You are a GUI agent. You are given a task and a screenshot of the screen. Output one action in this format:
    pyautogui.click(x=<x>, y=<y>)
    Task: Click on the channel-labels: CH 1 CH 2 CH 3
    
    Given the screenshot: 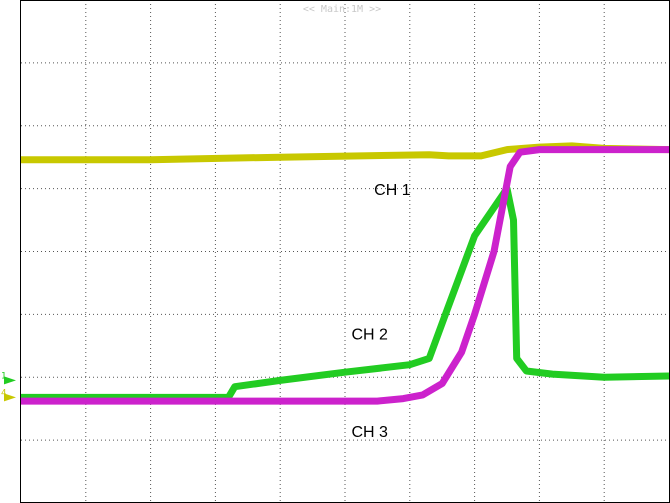 What is the action you would take?
    pyautogui.click(x=380, y=311)
    